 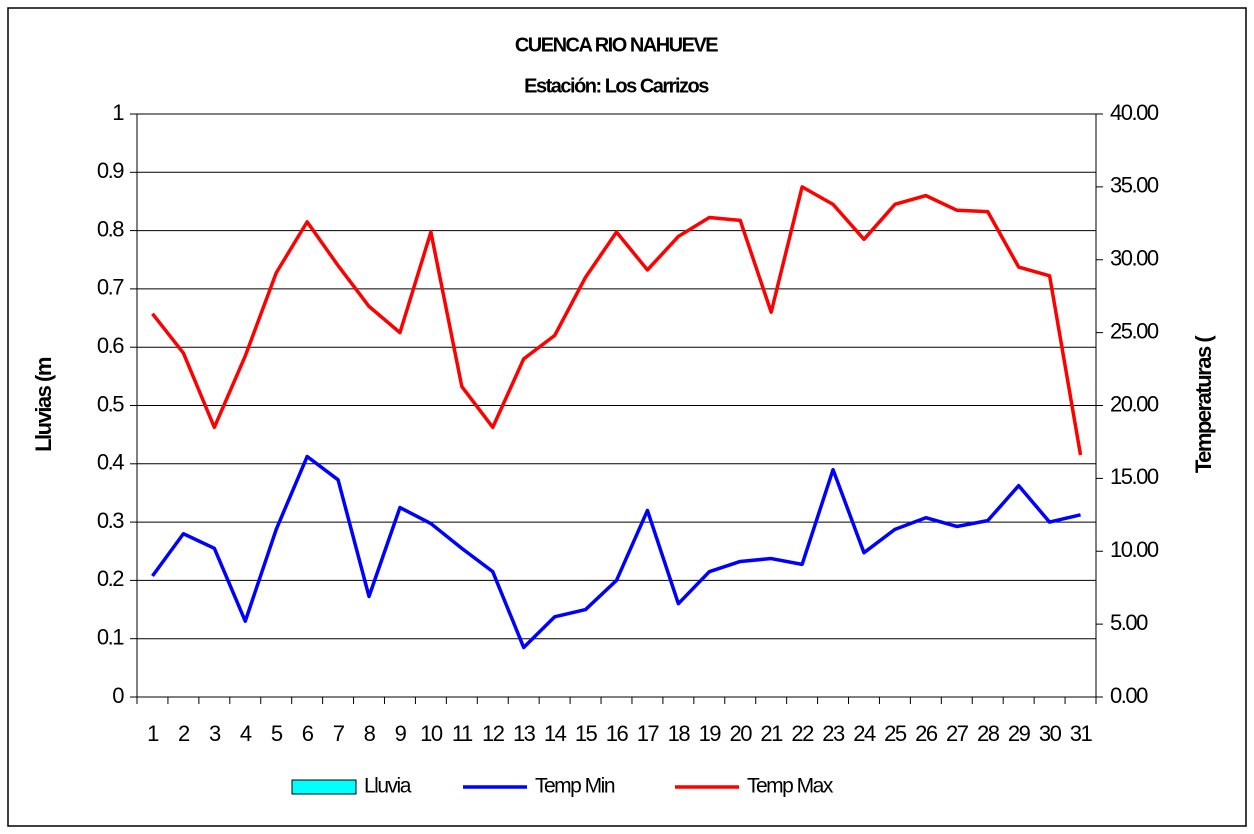 What do you see at coordinates (790, 786) in the screenshot?
I see `legend-label: Temp Max` at bounding box center [790, 786].